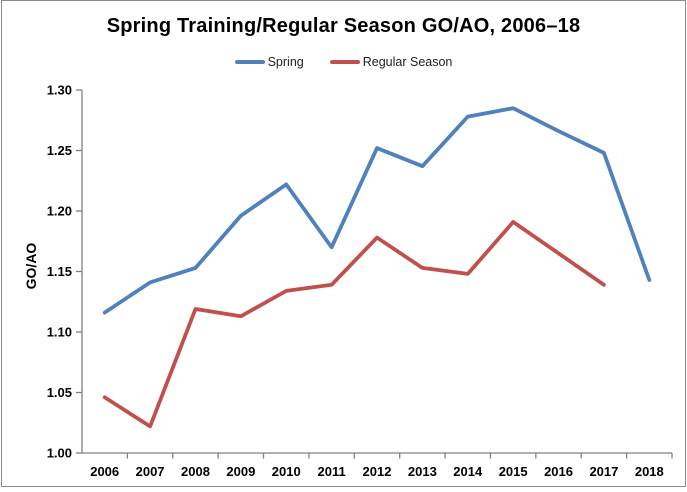  I want to click on x-tick-label: 2017, so click(603, 471).